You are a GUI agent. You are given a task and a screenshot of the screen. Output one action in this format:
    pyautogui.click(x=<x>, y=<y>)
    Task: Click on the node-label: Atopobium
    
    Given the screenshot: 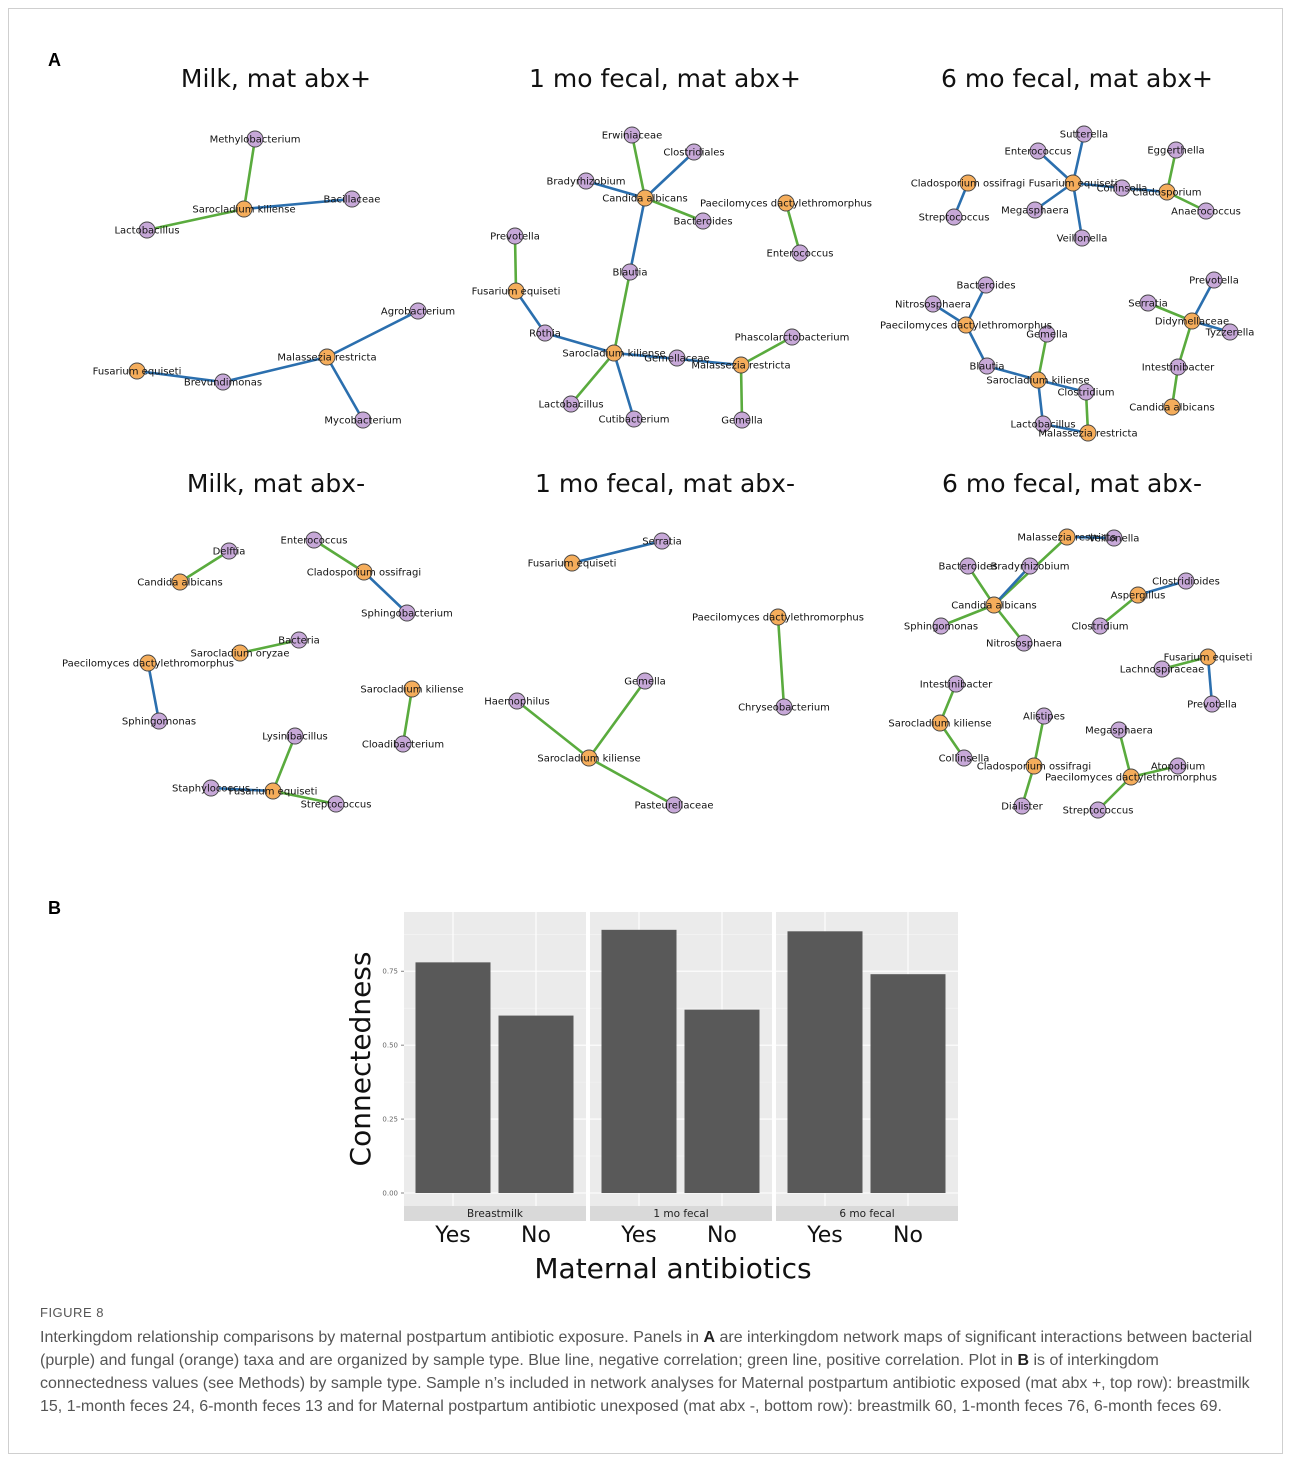 What is the action you would take?
    pyautogui.click(x=1178, y=767)
    